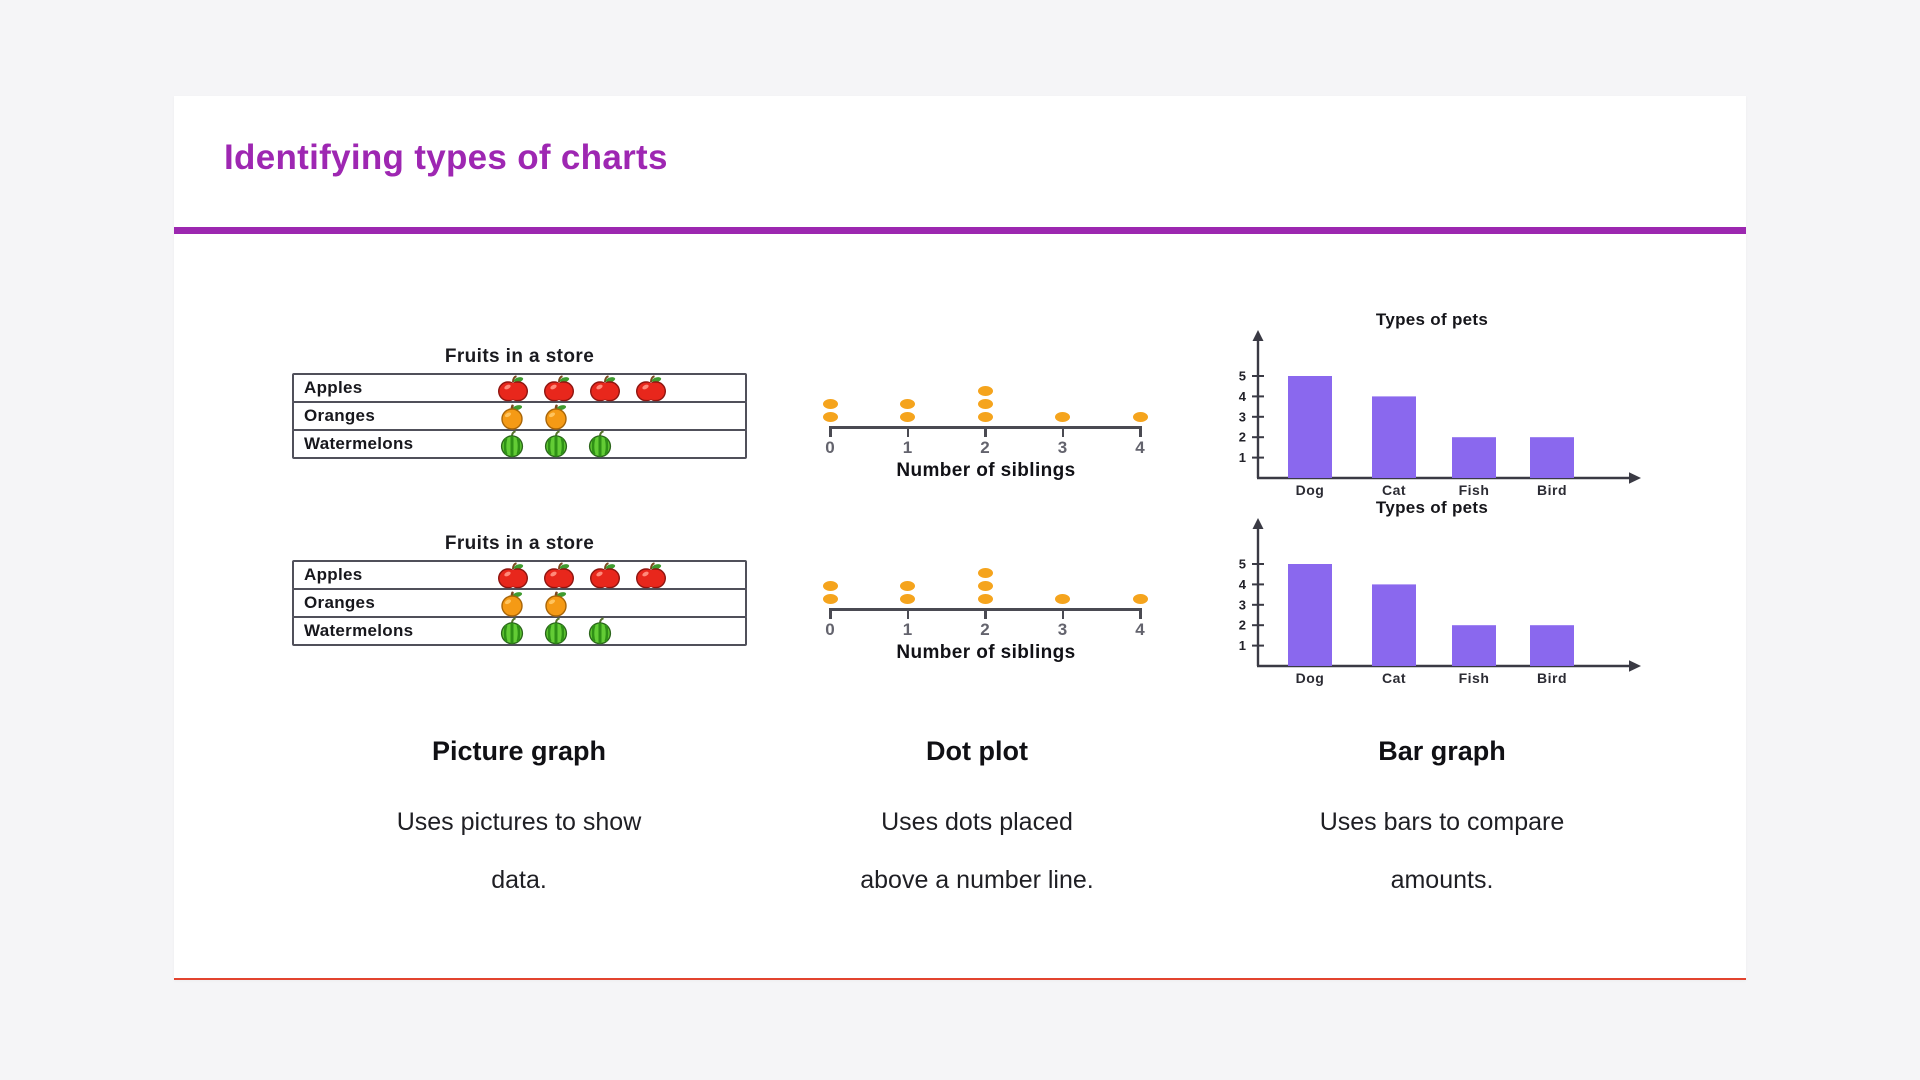  I want to click on y-tick-label: 5, so click(1242, 376).